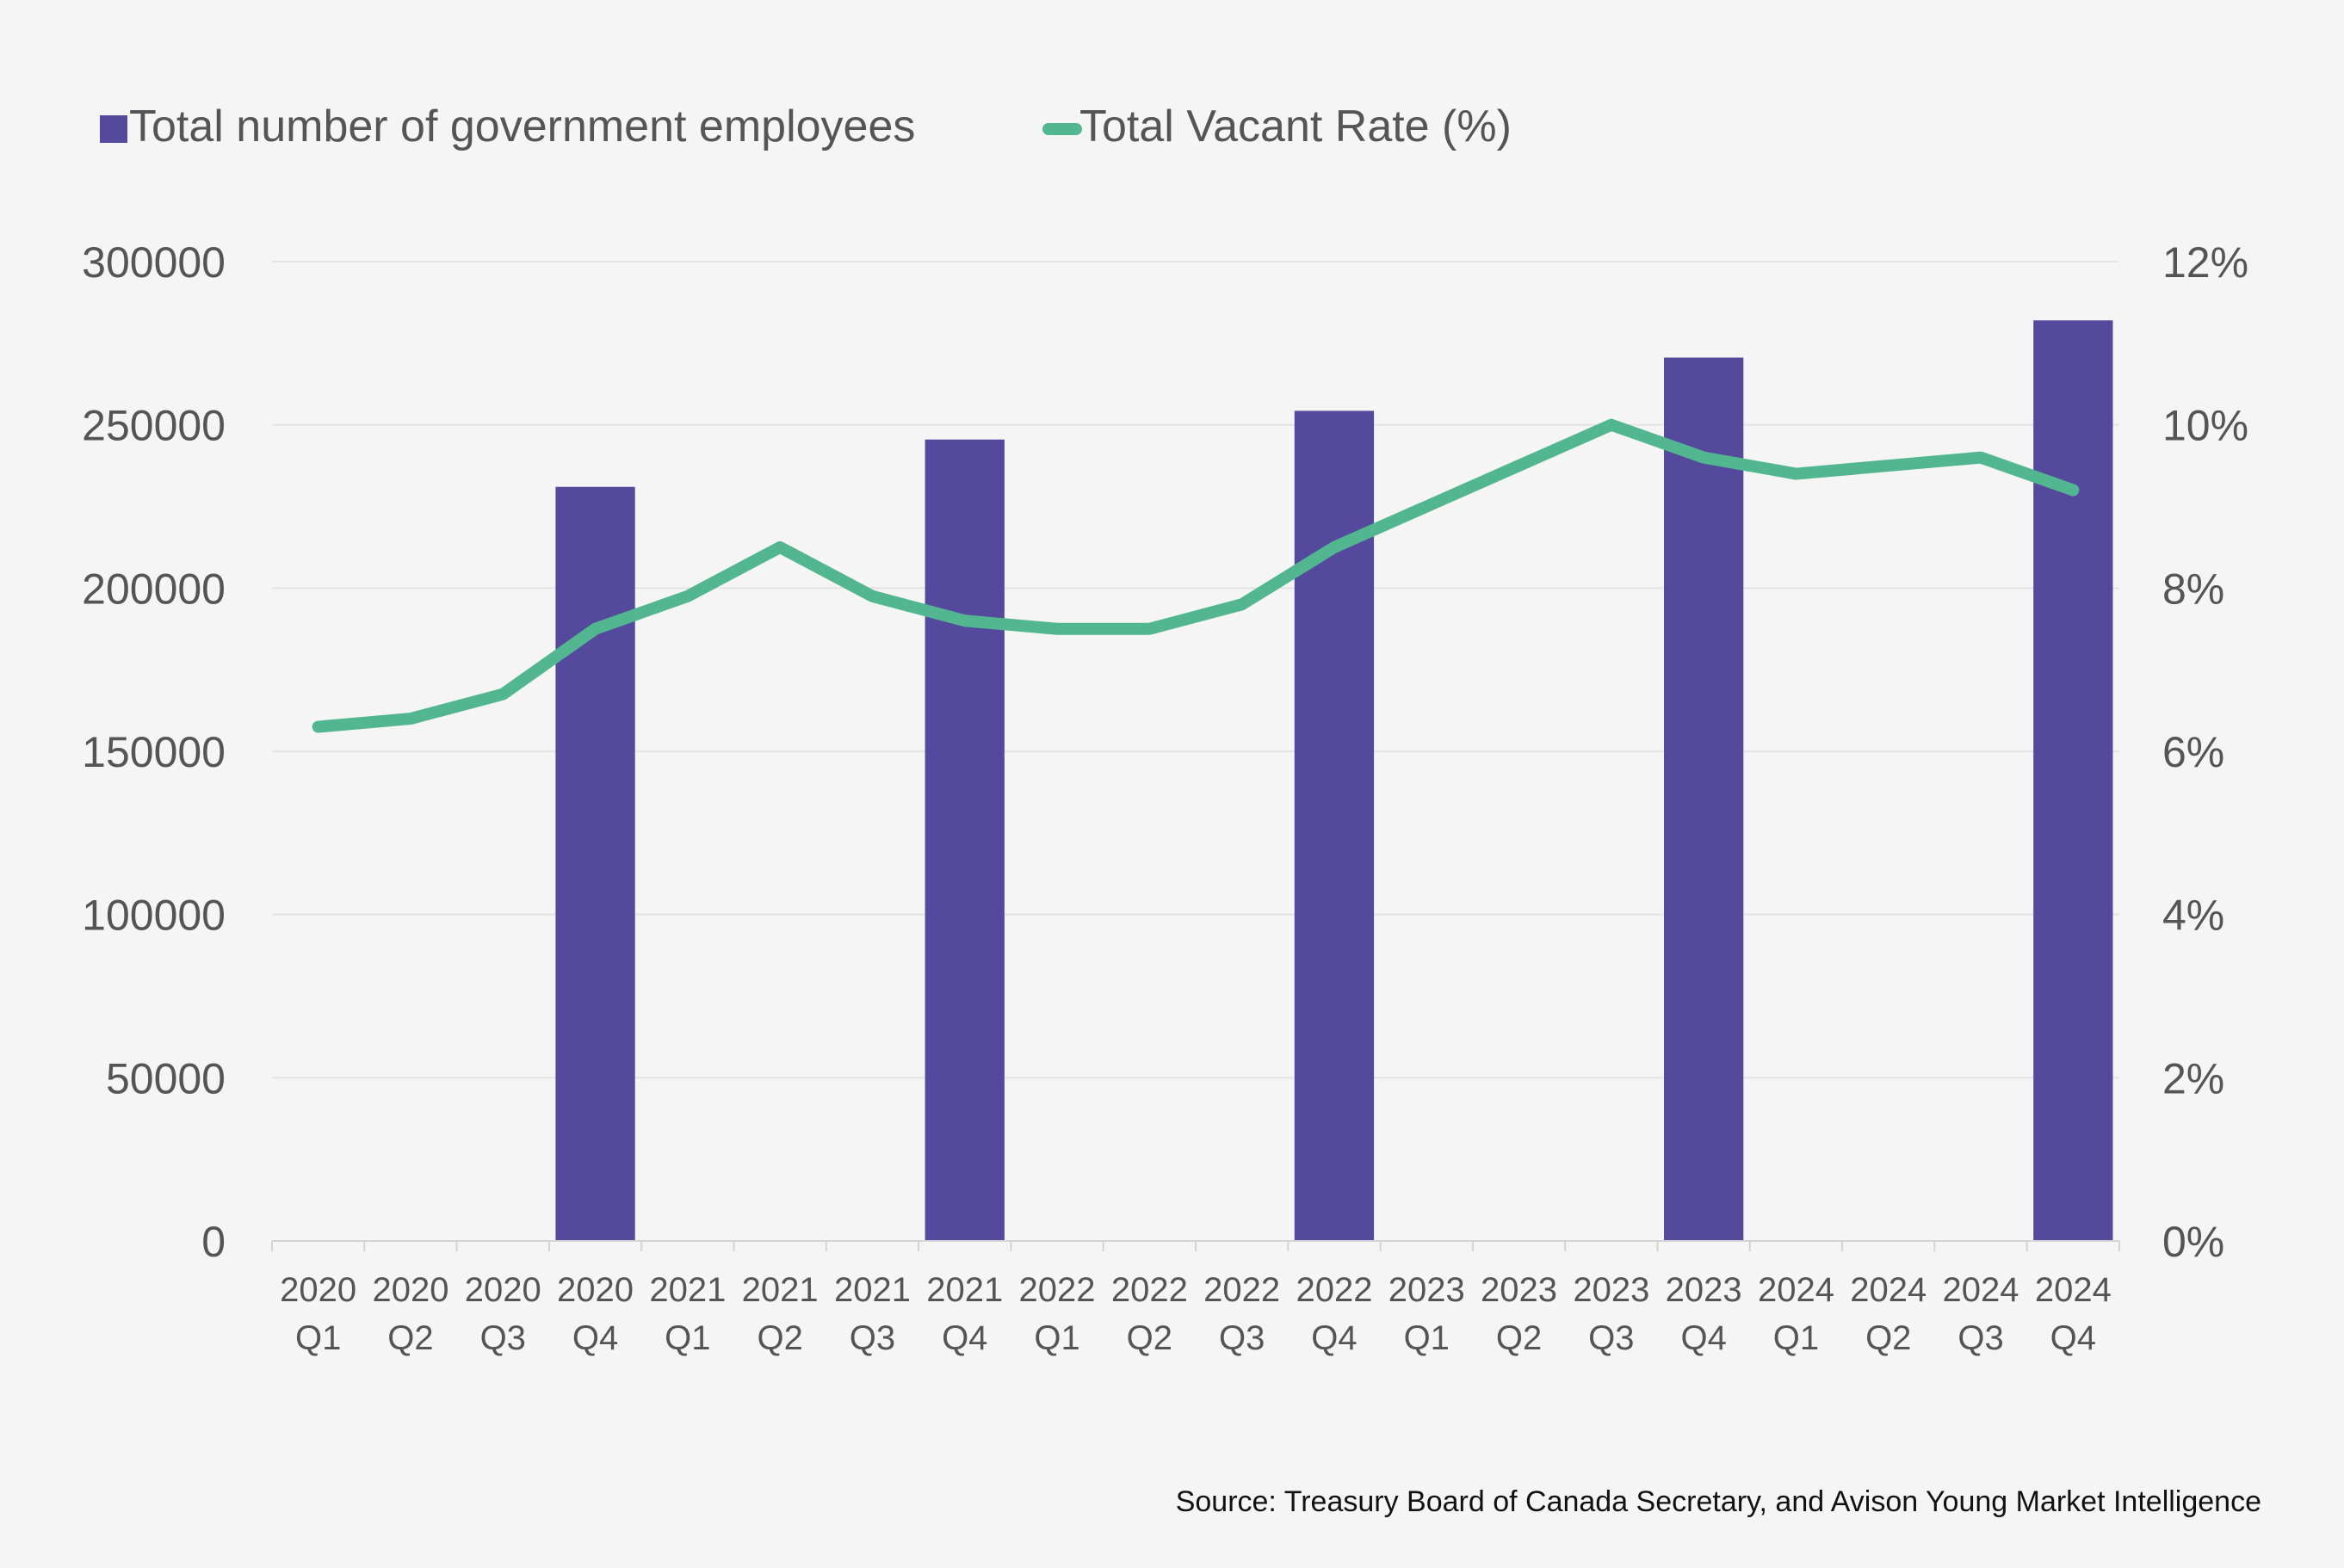  What do you see at coordinates (166, 1078) in the screenshot?
I see `left-axis-tick-label: 50000` at bounding box center [166, 1078].